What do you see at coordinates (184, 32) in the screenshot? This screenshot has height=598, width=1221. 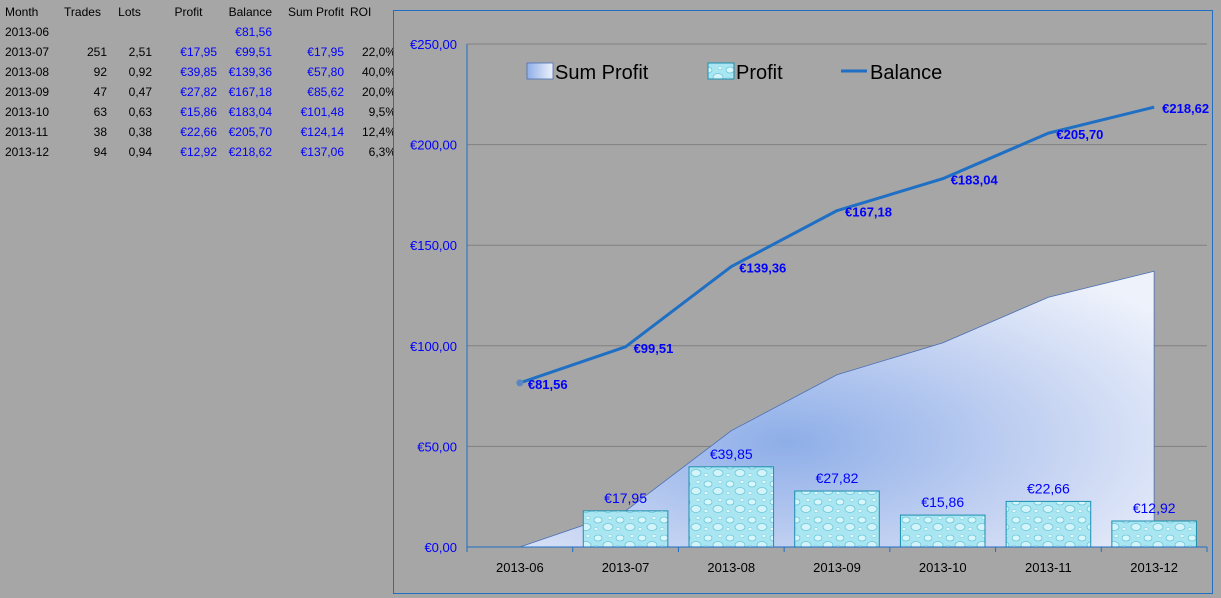 I see `cell-profit` at bounding box center [184, 32].